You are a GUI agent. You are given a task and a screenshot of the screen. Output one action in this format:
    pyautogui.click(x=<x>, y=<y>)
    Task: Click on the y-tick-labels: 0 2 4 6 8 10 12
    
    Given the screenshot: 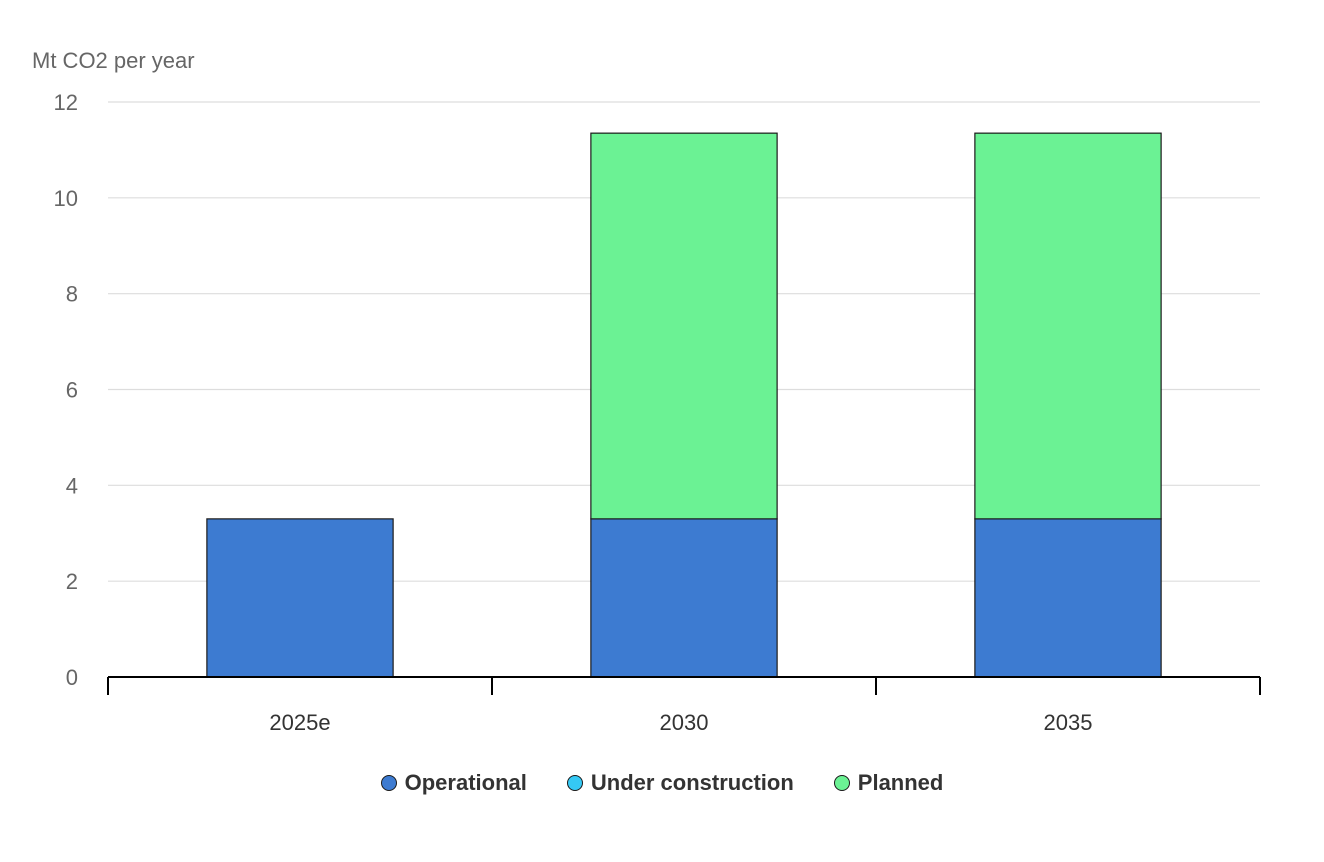 What is the action you would take?
    pyautogui.click(x=66, y=390)
    